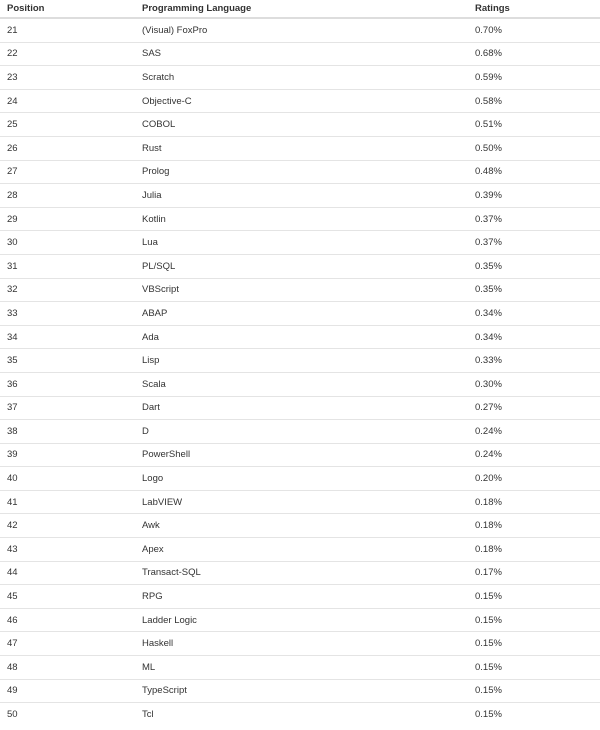  I want to click on table-row: 44 Transact-SQL 0.17%, so click(300, 572).